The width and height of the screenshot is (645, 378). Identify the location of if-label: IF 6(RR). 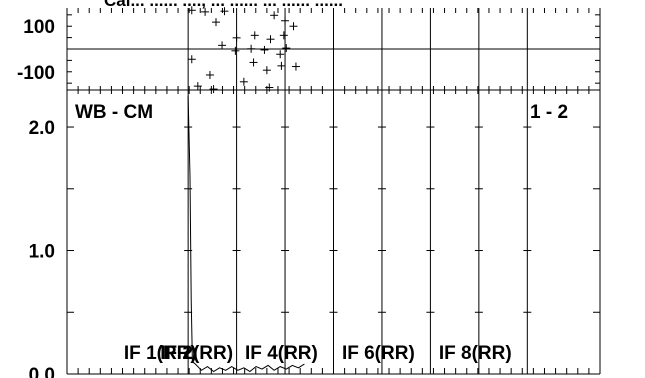
(378, 353).